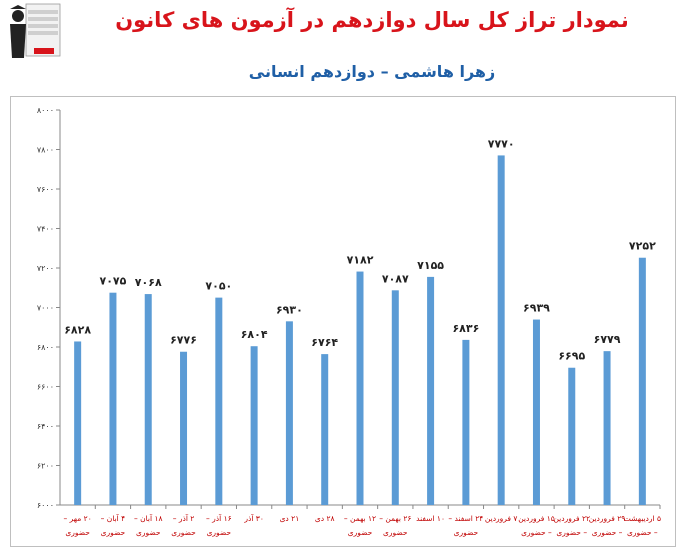  I want to click on x-tick-label: ۲۹ فروردین, so click(607, 518).